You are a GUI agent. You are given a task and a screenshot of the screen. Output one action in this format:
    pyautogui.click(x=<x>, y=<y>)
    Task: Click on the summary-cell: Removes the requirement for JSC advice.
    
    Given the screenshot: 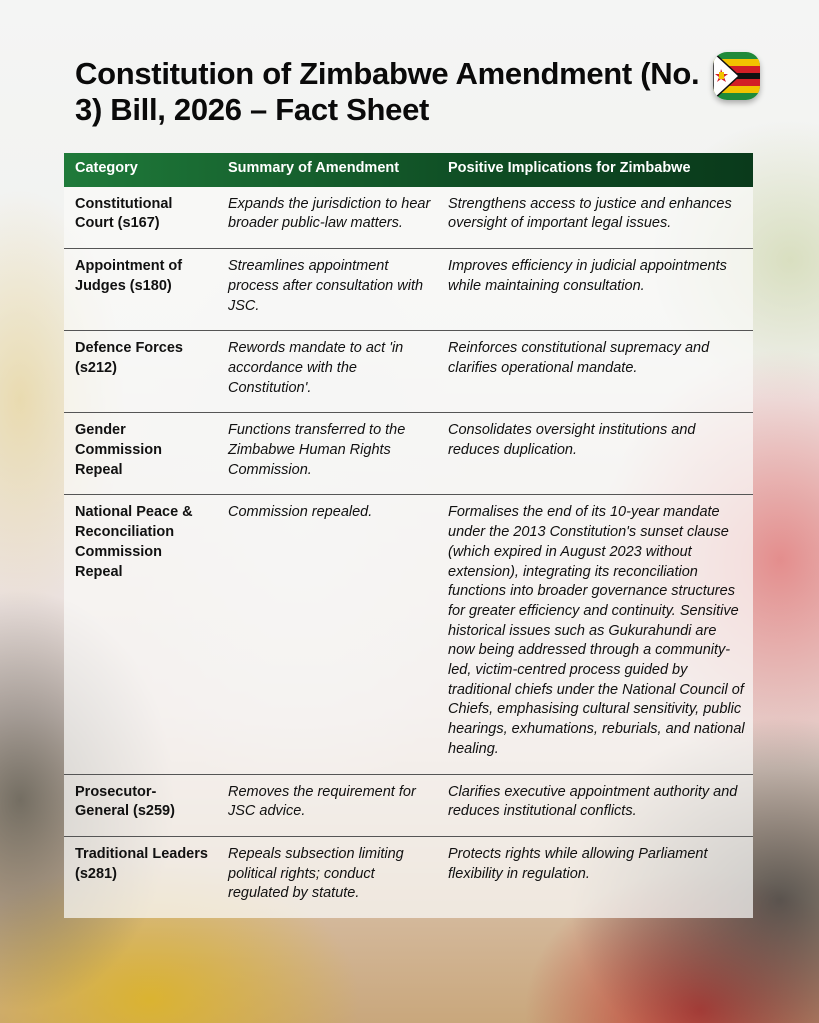 What is the action you would take?
    pyautogui.click(x=322, y=801)
    